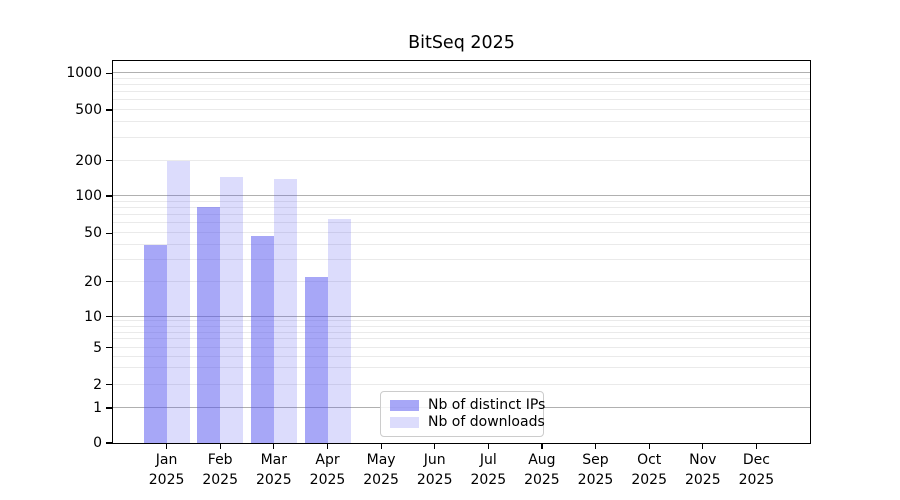 The width and height of the screenshot is (900, 500). What do you see at coordinates (88, 109) in the screenshot?
I see `y-tick-label: 500` at bounding box center [88, 109].